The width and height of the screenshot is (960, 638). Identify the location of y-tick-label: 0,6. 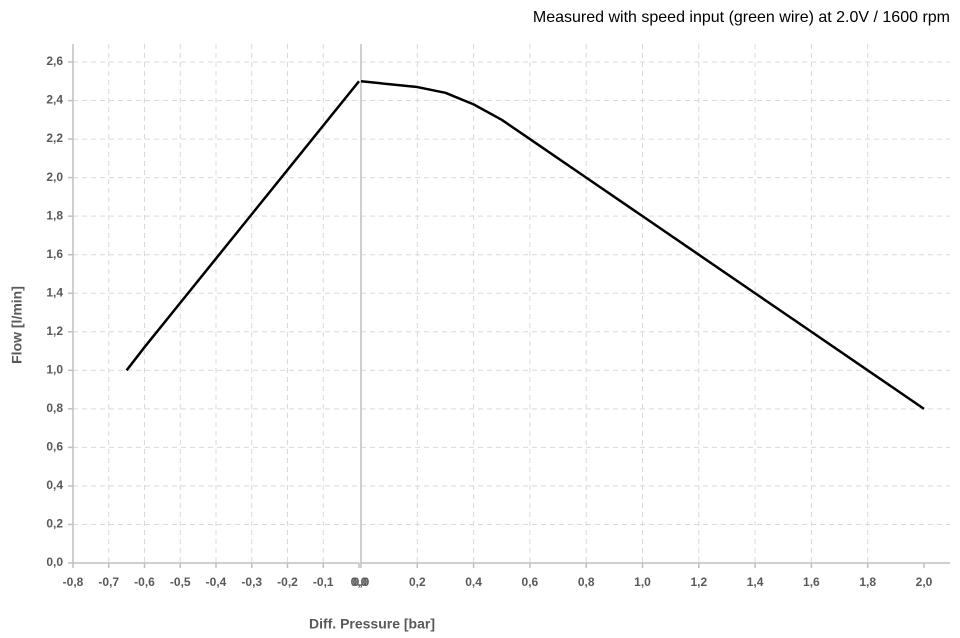
(54, 447).